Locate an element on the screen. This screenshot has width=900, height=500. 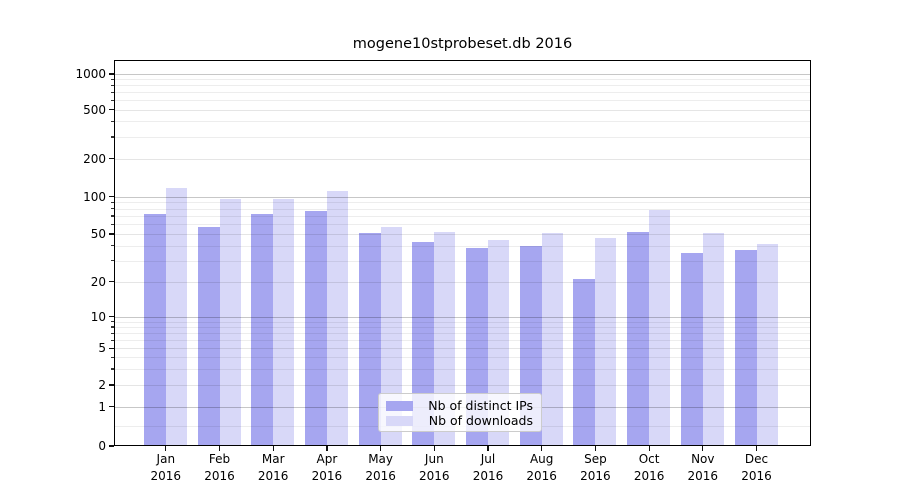
legend-swatch-downloads is located at coordinates (399, 420).